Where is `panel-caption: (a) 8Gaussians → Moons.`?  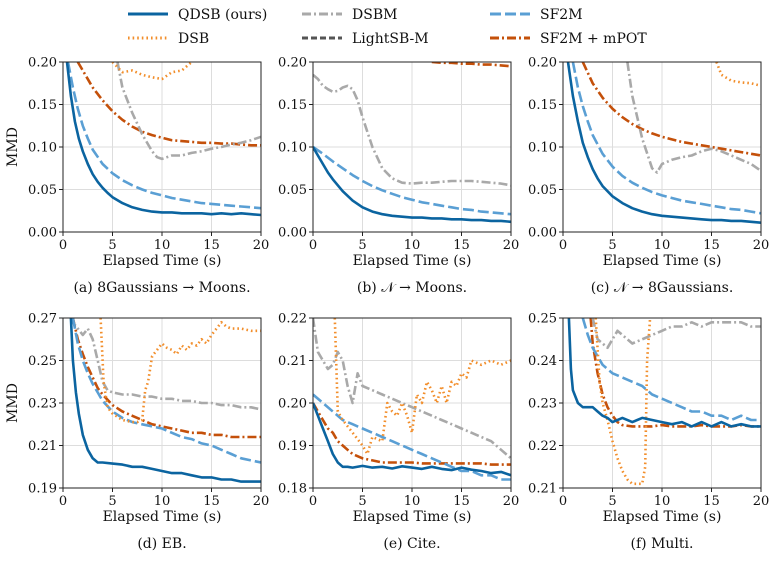
panel-caption: (a) 8Gaussians → Moons. is located at coordinates (161, 288).